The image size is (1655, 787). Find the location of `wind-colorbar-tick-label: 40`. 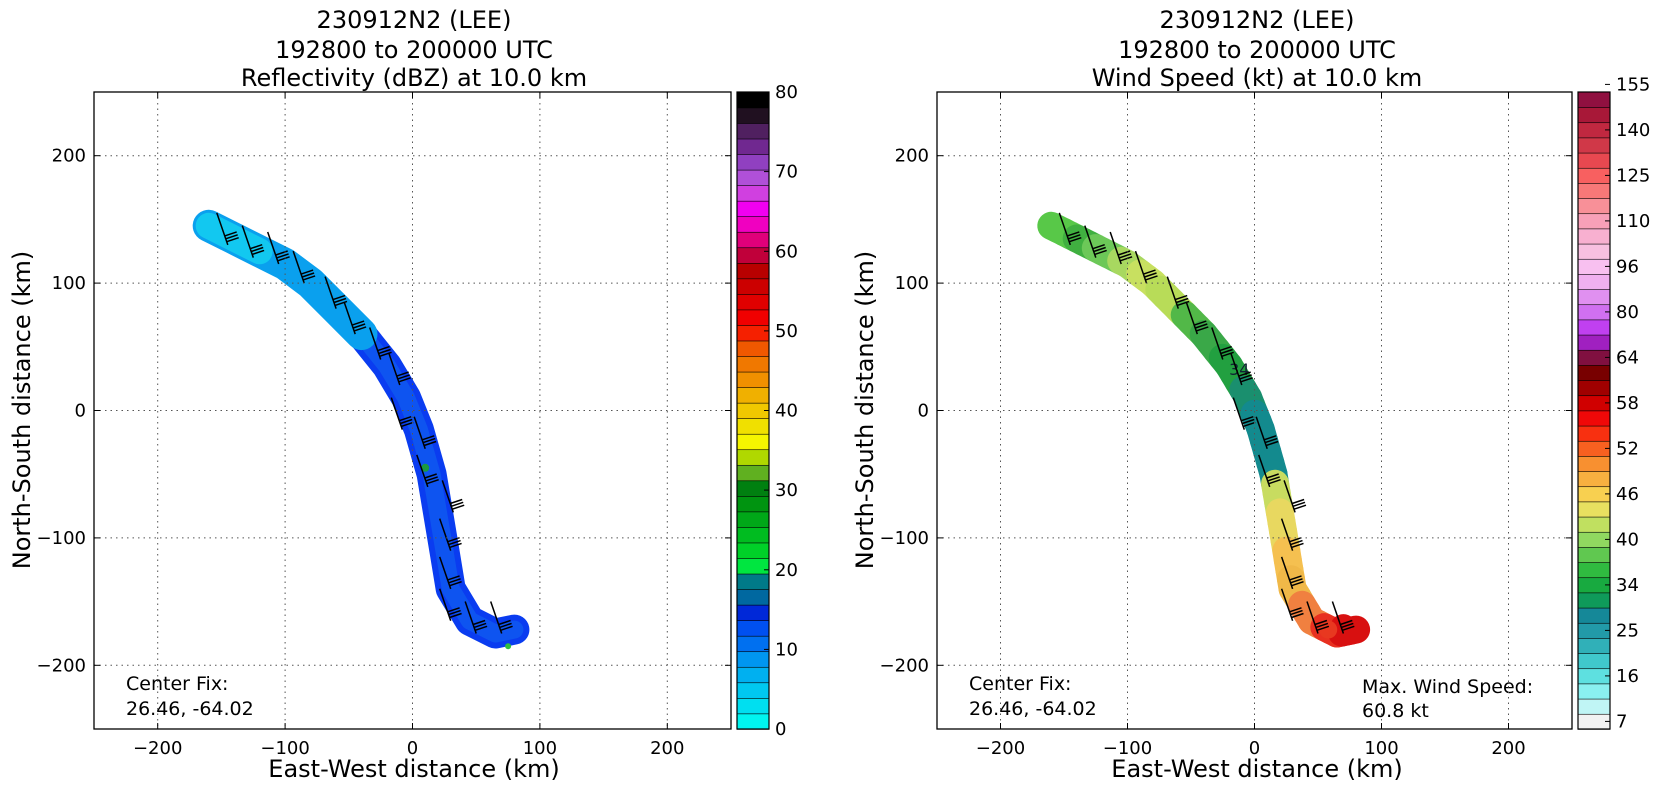

wind-colorbar-tick-label: 40 is located at coordinates (1627, 539).